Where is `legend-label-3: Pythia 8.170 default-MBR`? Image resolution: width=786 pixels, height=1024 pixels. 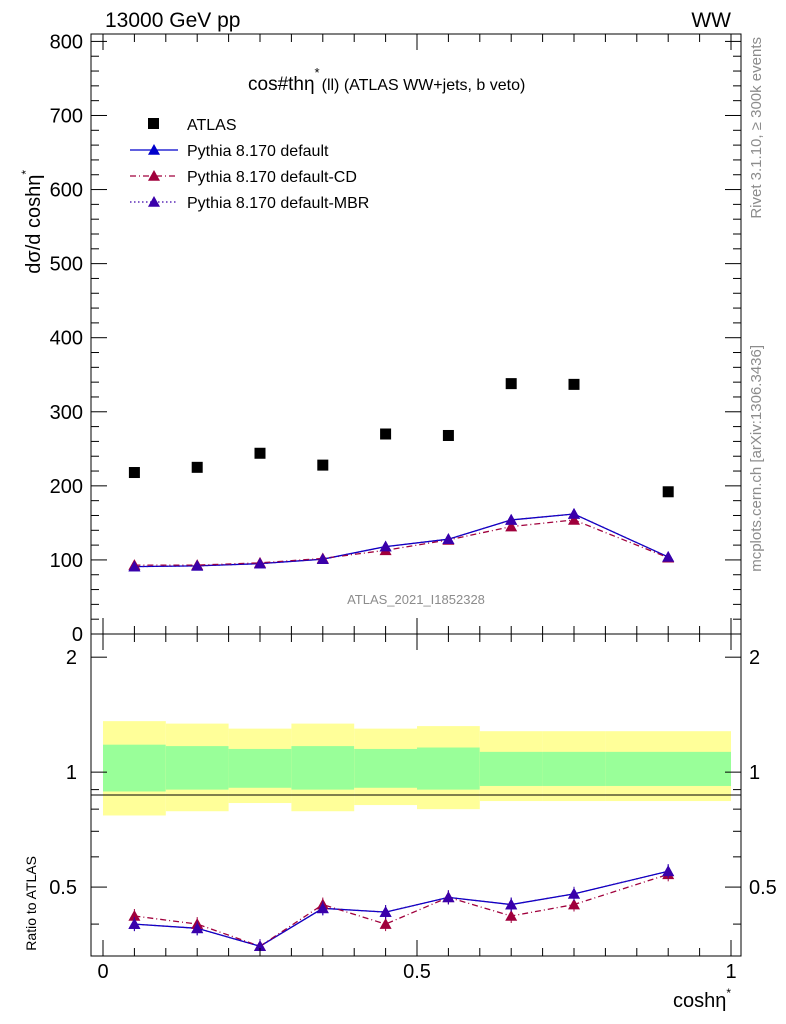
legend-label-3: Pythia 8.170 default-MBR is located at coordinates (278, 203).